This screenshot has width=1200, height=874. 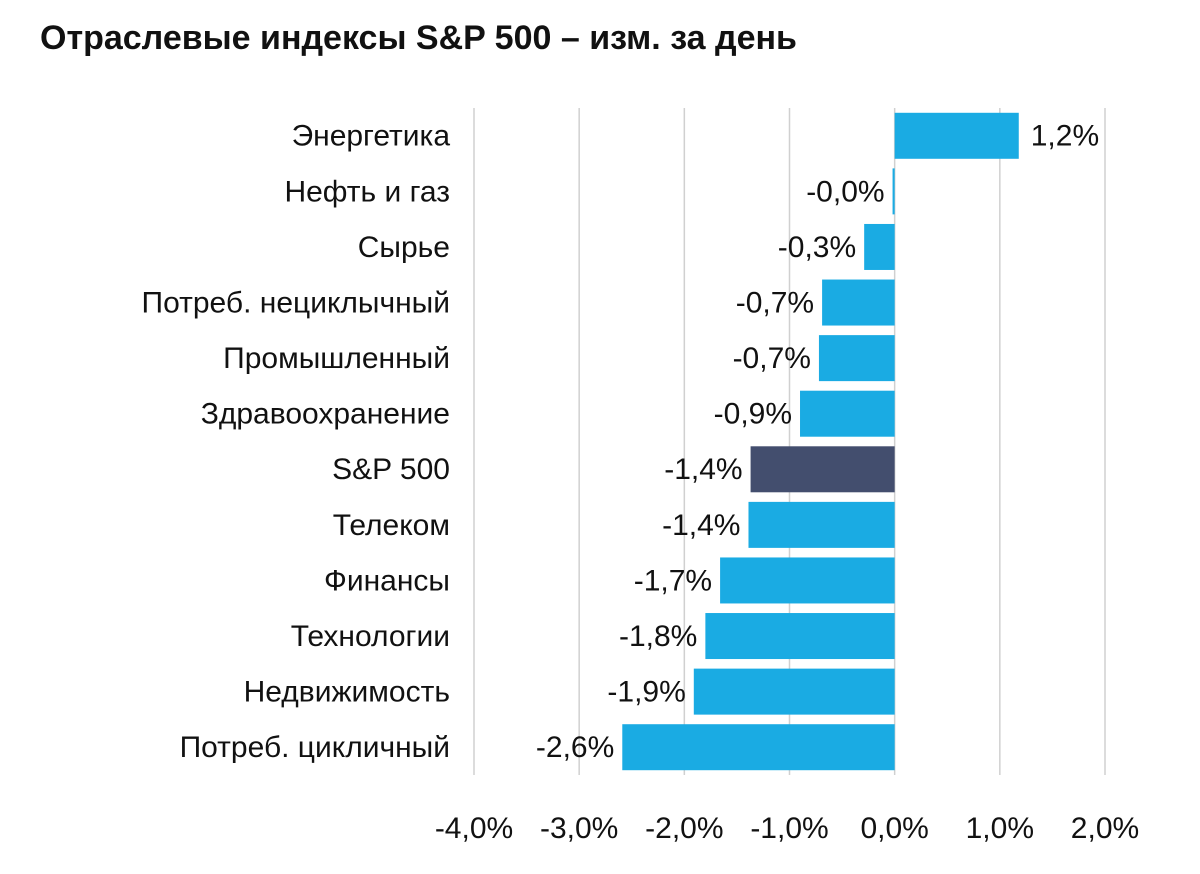 I want to click on y-tick-label: Недвижимость, so click(x=347, y=692).